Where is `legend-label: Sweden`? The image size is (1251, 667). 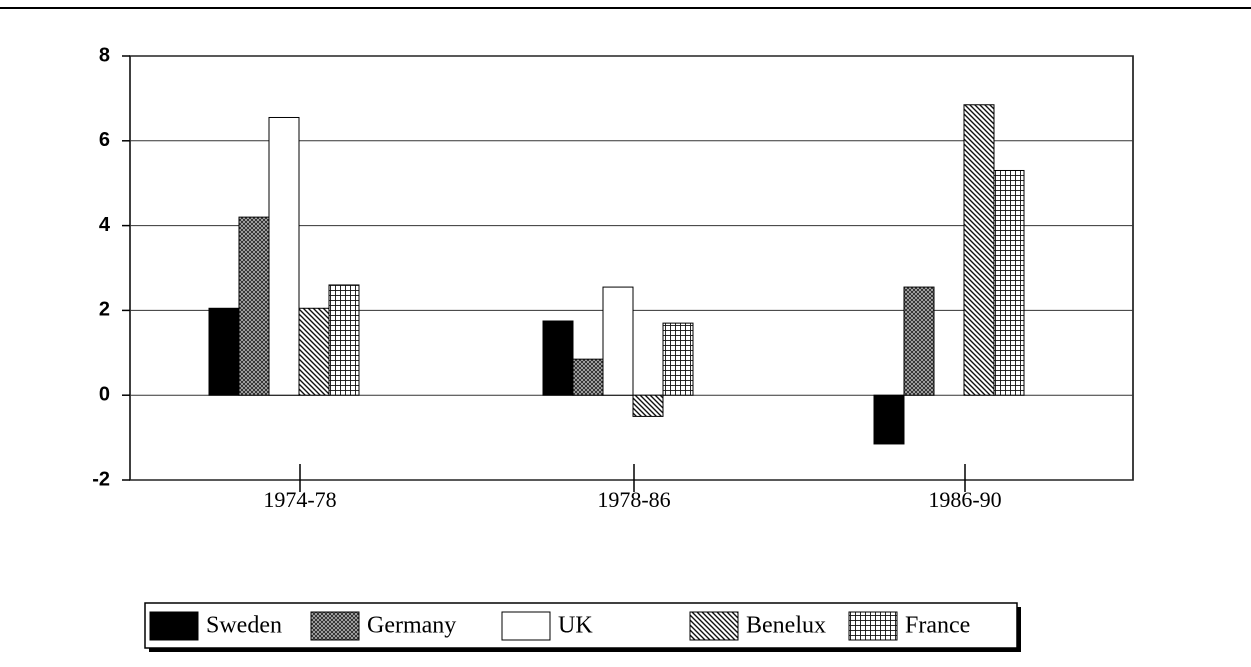
legend-label: Sweden is located at coordinates (244, 626).